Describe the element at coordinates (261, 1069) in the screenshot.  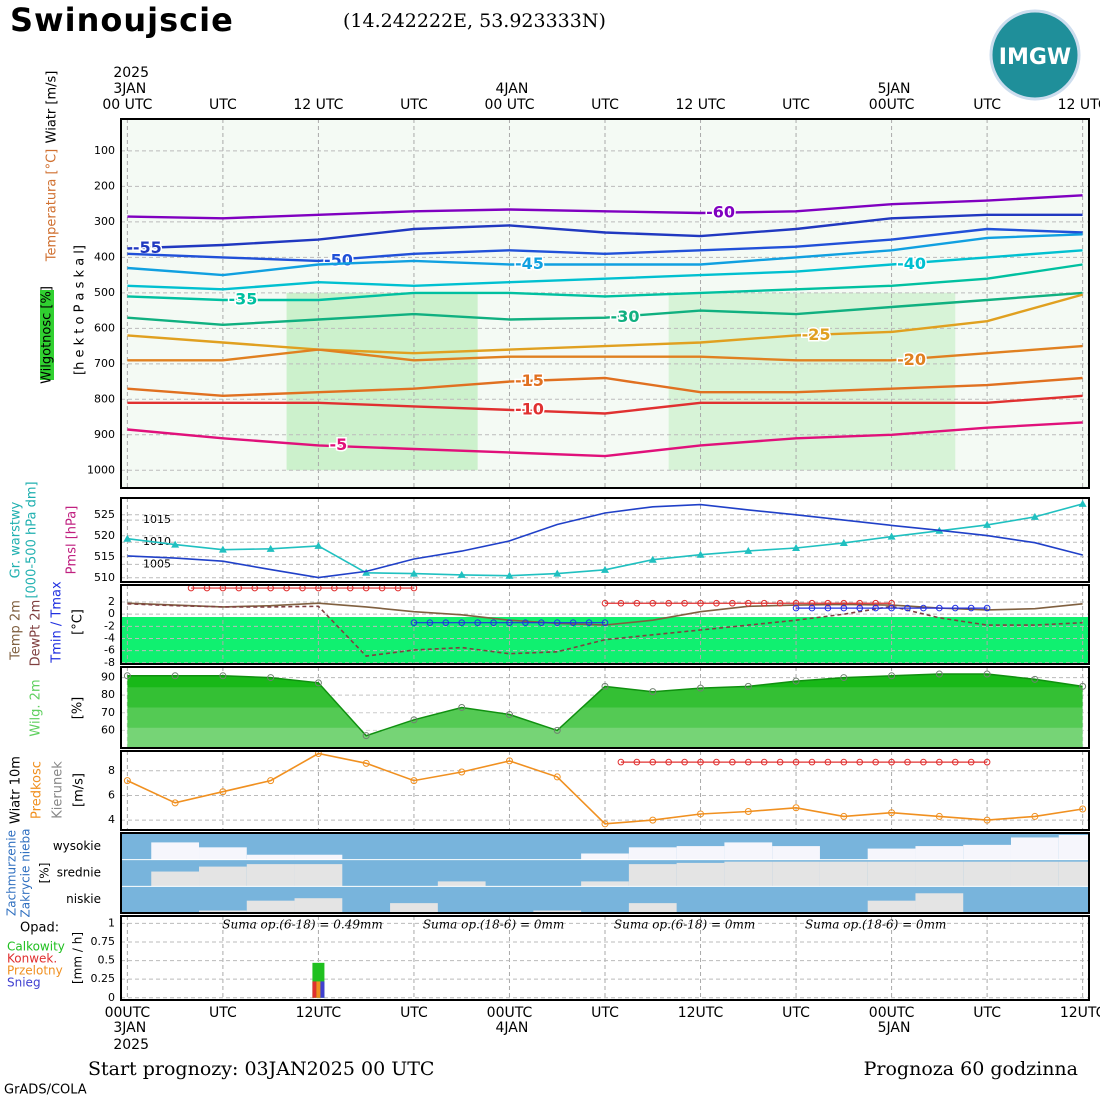
I see `start-label: Start prognozy: 03JAN2025 00 UTC` at that location.